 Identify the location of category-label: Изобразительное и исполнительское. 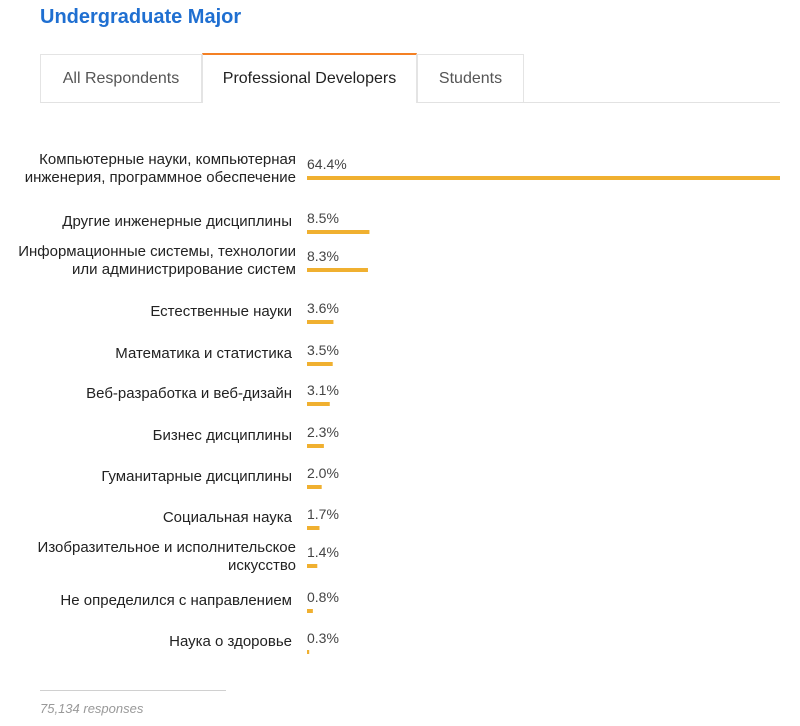
(167, 547).